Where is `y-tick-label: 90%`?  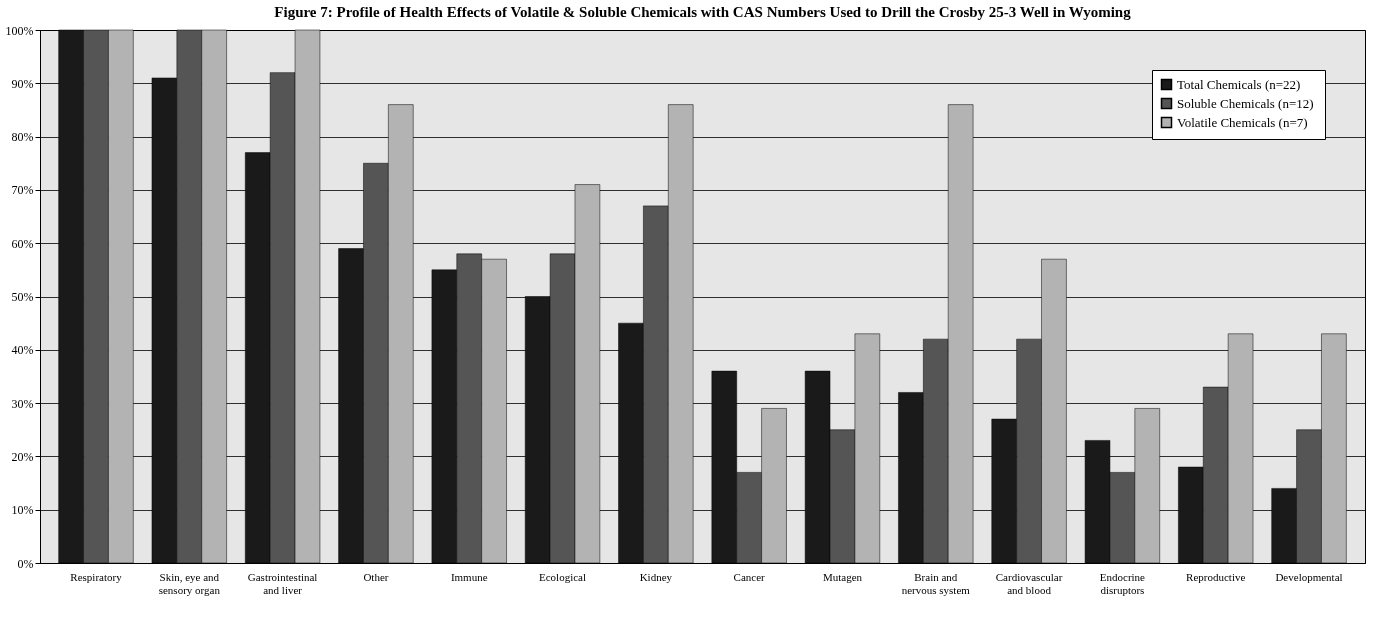 y-tick-label: 90% is located at coordinates (22, 83).